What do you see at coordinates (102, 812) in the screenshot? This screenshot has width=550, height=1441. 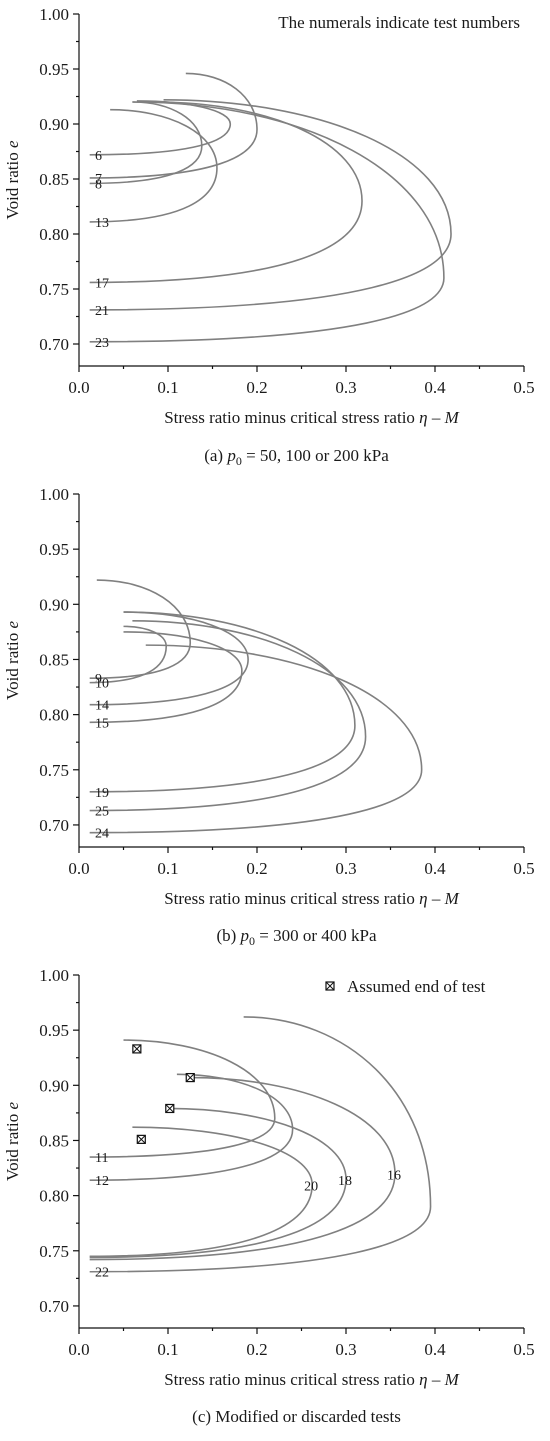 I see `series-label-25: 25` at bounding box center [102, 812].